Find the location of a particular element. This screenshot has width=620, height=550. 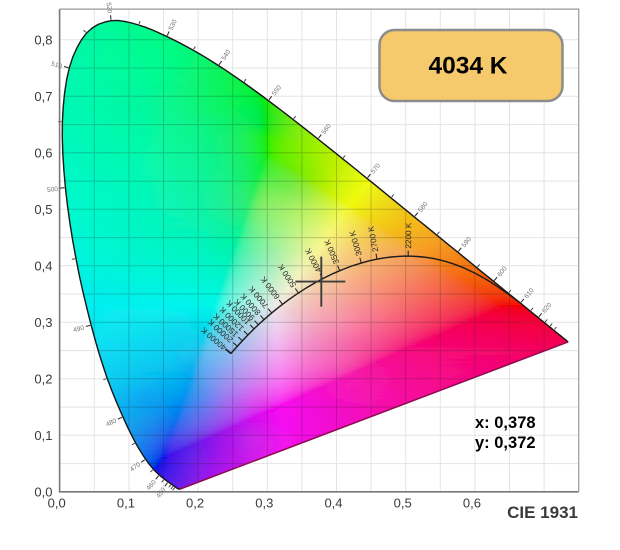

svg-text: 0,7 is located at coordinates (43, 96).